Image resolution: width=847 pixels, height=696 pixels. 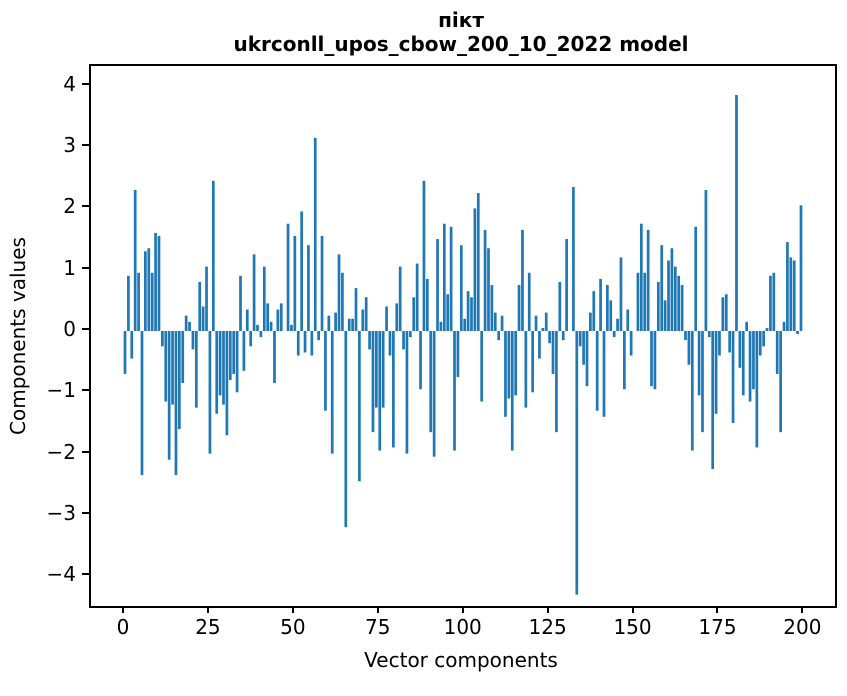 I want to click on x-axis-label: Vector components, so click(x=461, y=660).